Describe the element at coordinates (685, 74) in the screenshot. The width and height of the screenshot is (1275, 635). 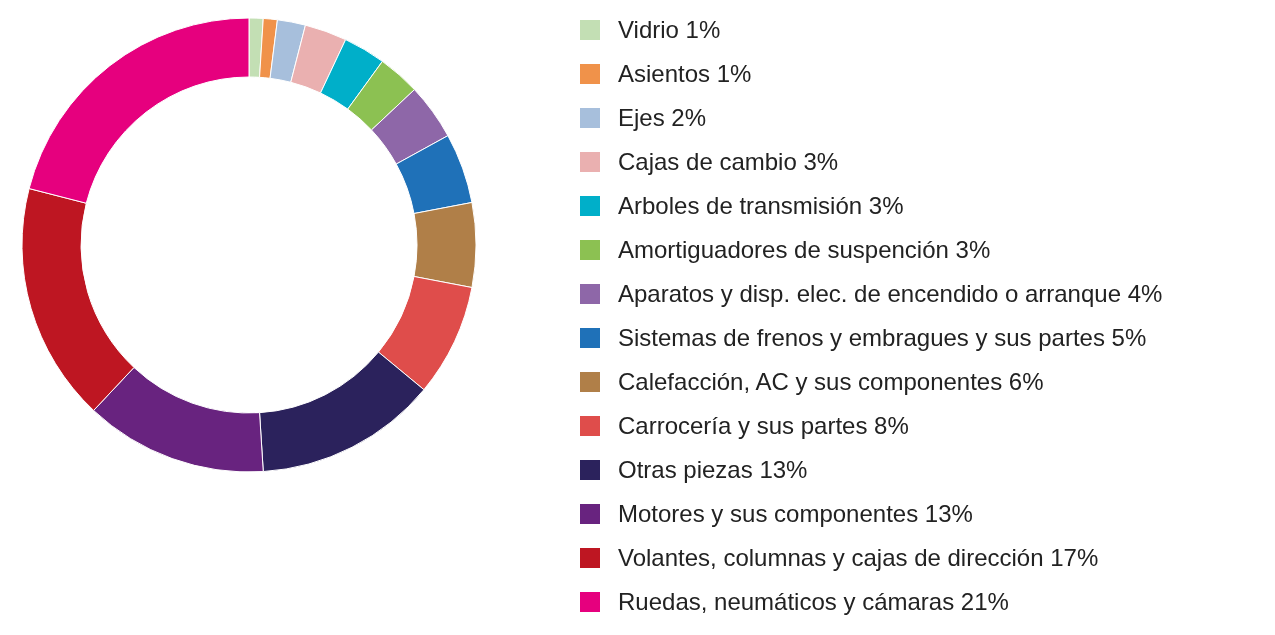
I see `legend-label: Asientos 1%` at that location.